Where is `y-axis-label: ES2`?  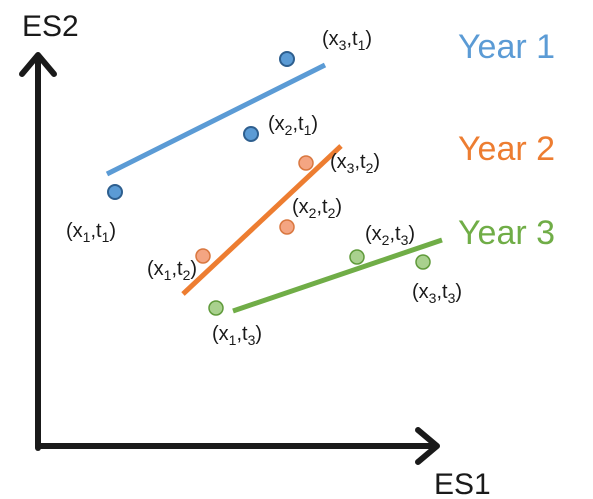
y-axis-label: ES2 is located at coordinates (50, 26).